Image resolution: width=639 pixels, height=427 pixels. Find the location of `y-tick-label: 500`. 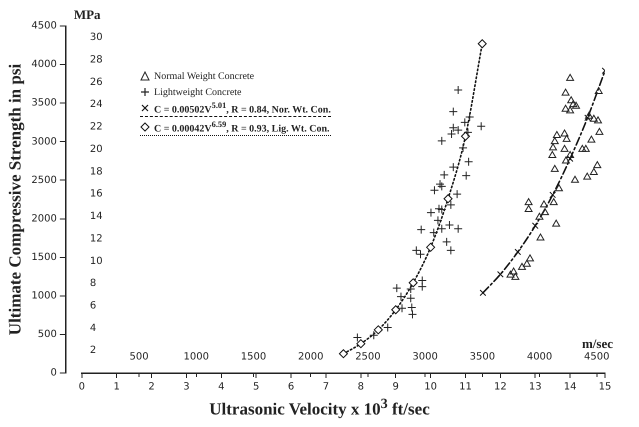

y-tick-label: 500 is located at coordinates (47, 334).